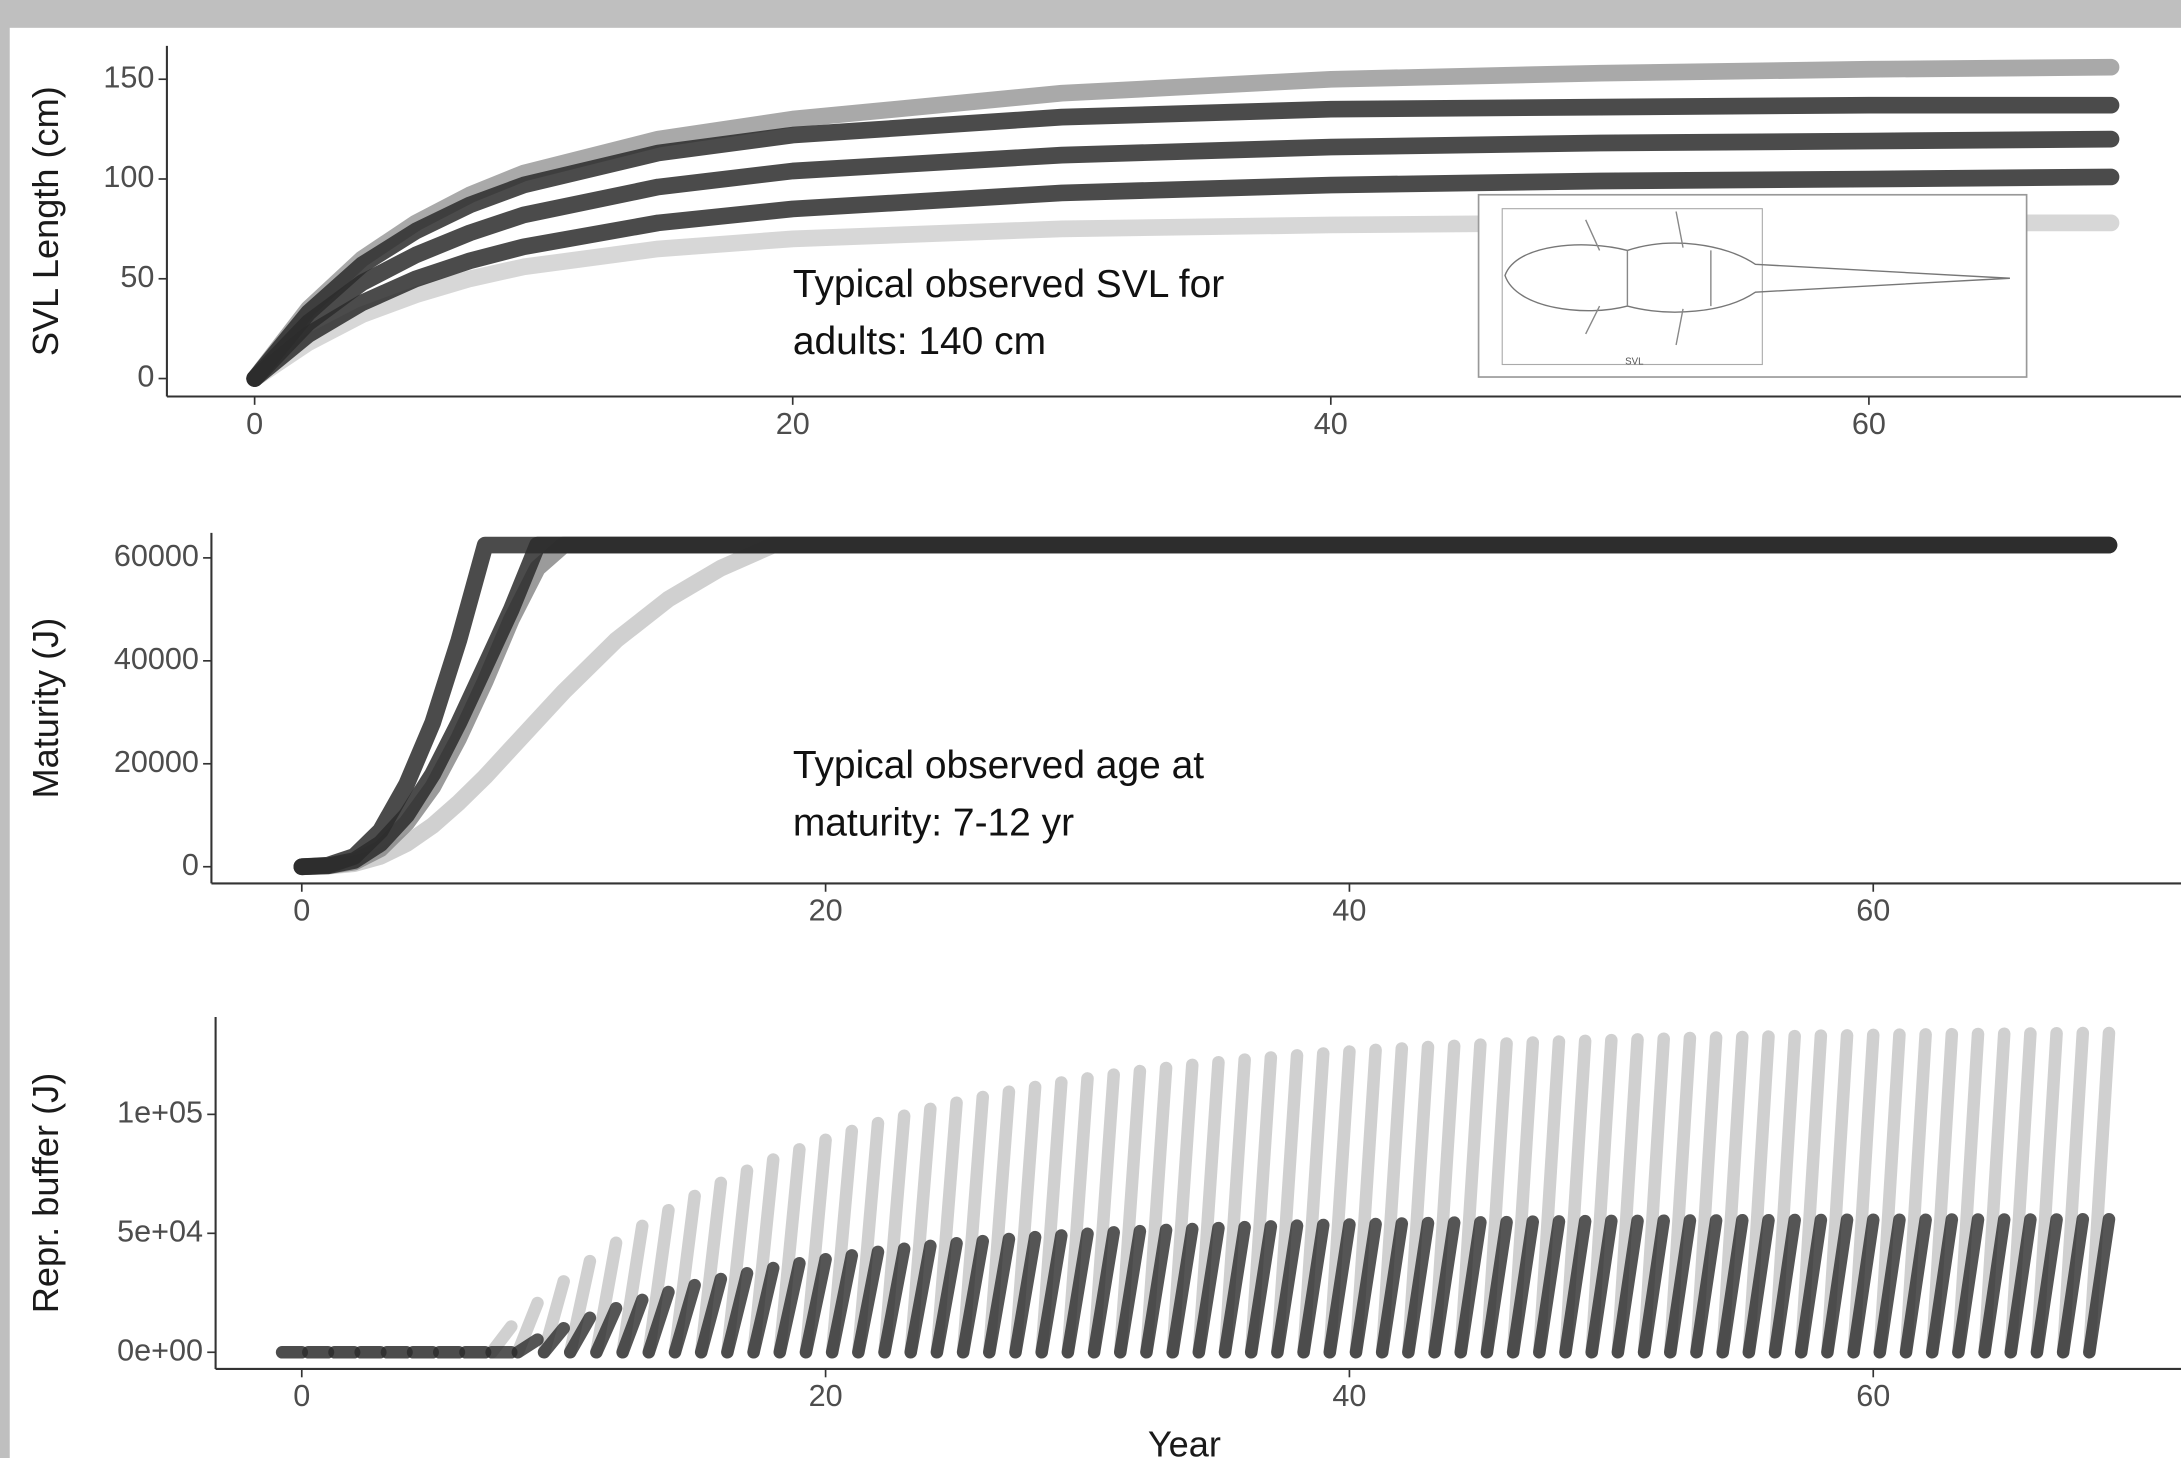  Describe the element at coordinates (156, 762) in the screenshot. I see `y-tick-label: 20000` at that location.